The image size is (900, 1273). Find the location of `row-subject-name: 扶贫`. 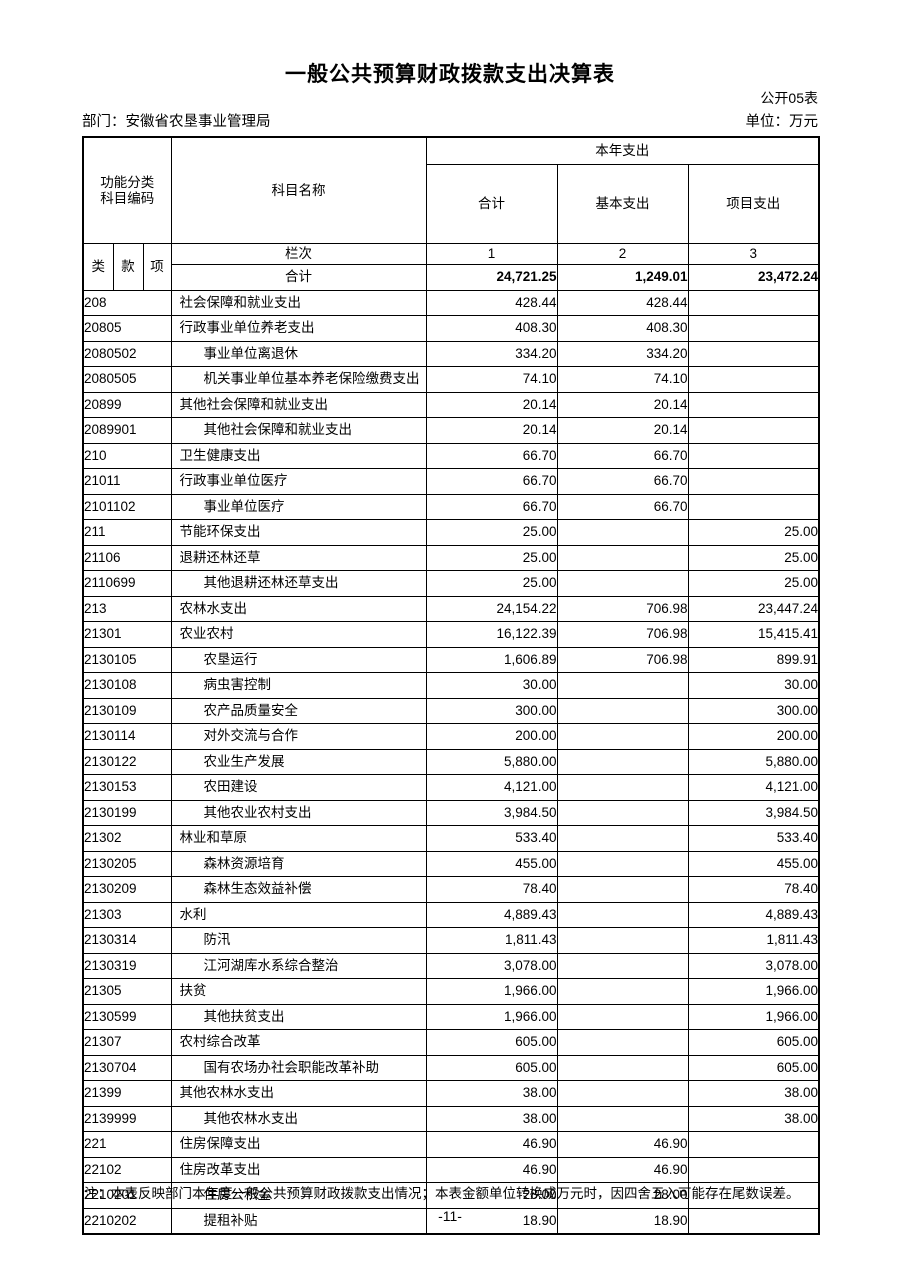

row-subject-name: 扶贫 is located at coordinates (298, 991).